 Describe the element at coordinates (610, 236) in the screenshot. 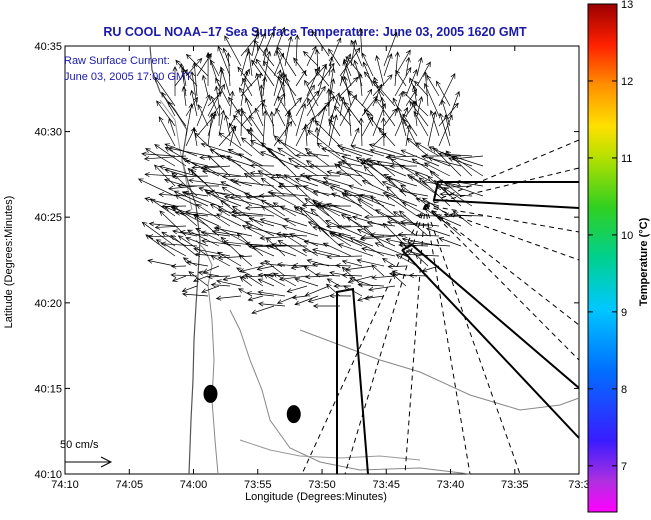

I see `colorbar-ticks: 7 8 9 10 11 12 13` at that location.